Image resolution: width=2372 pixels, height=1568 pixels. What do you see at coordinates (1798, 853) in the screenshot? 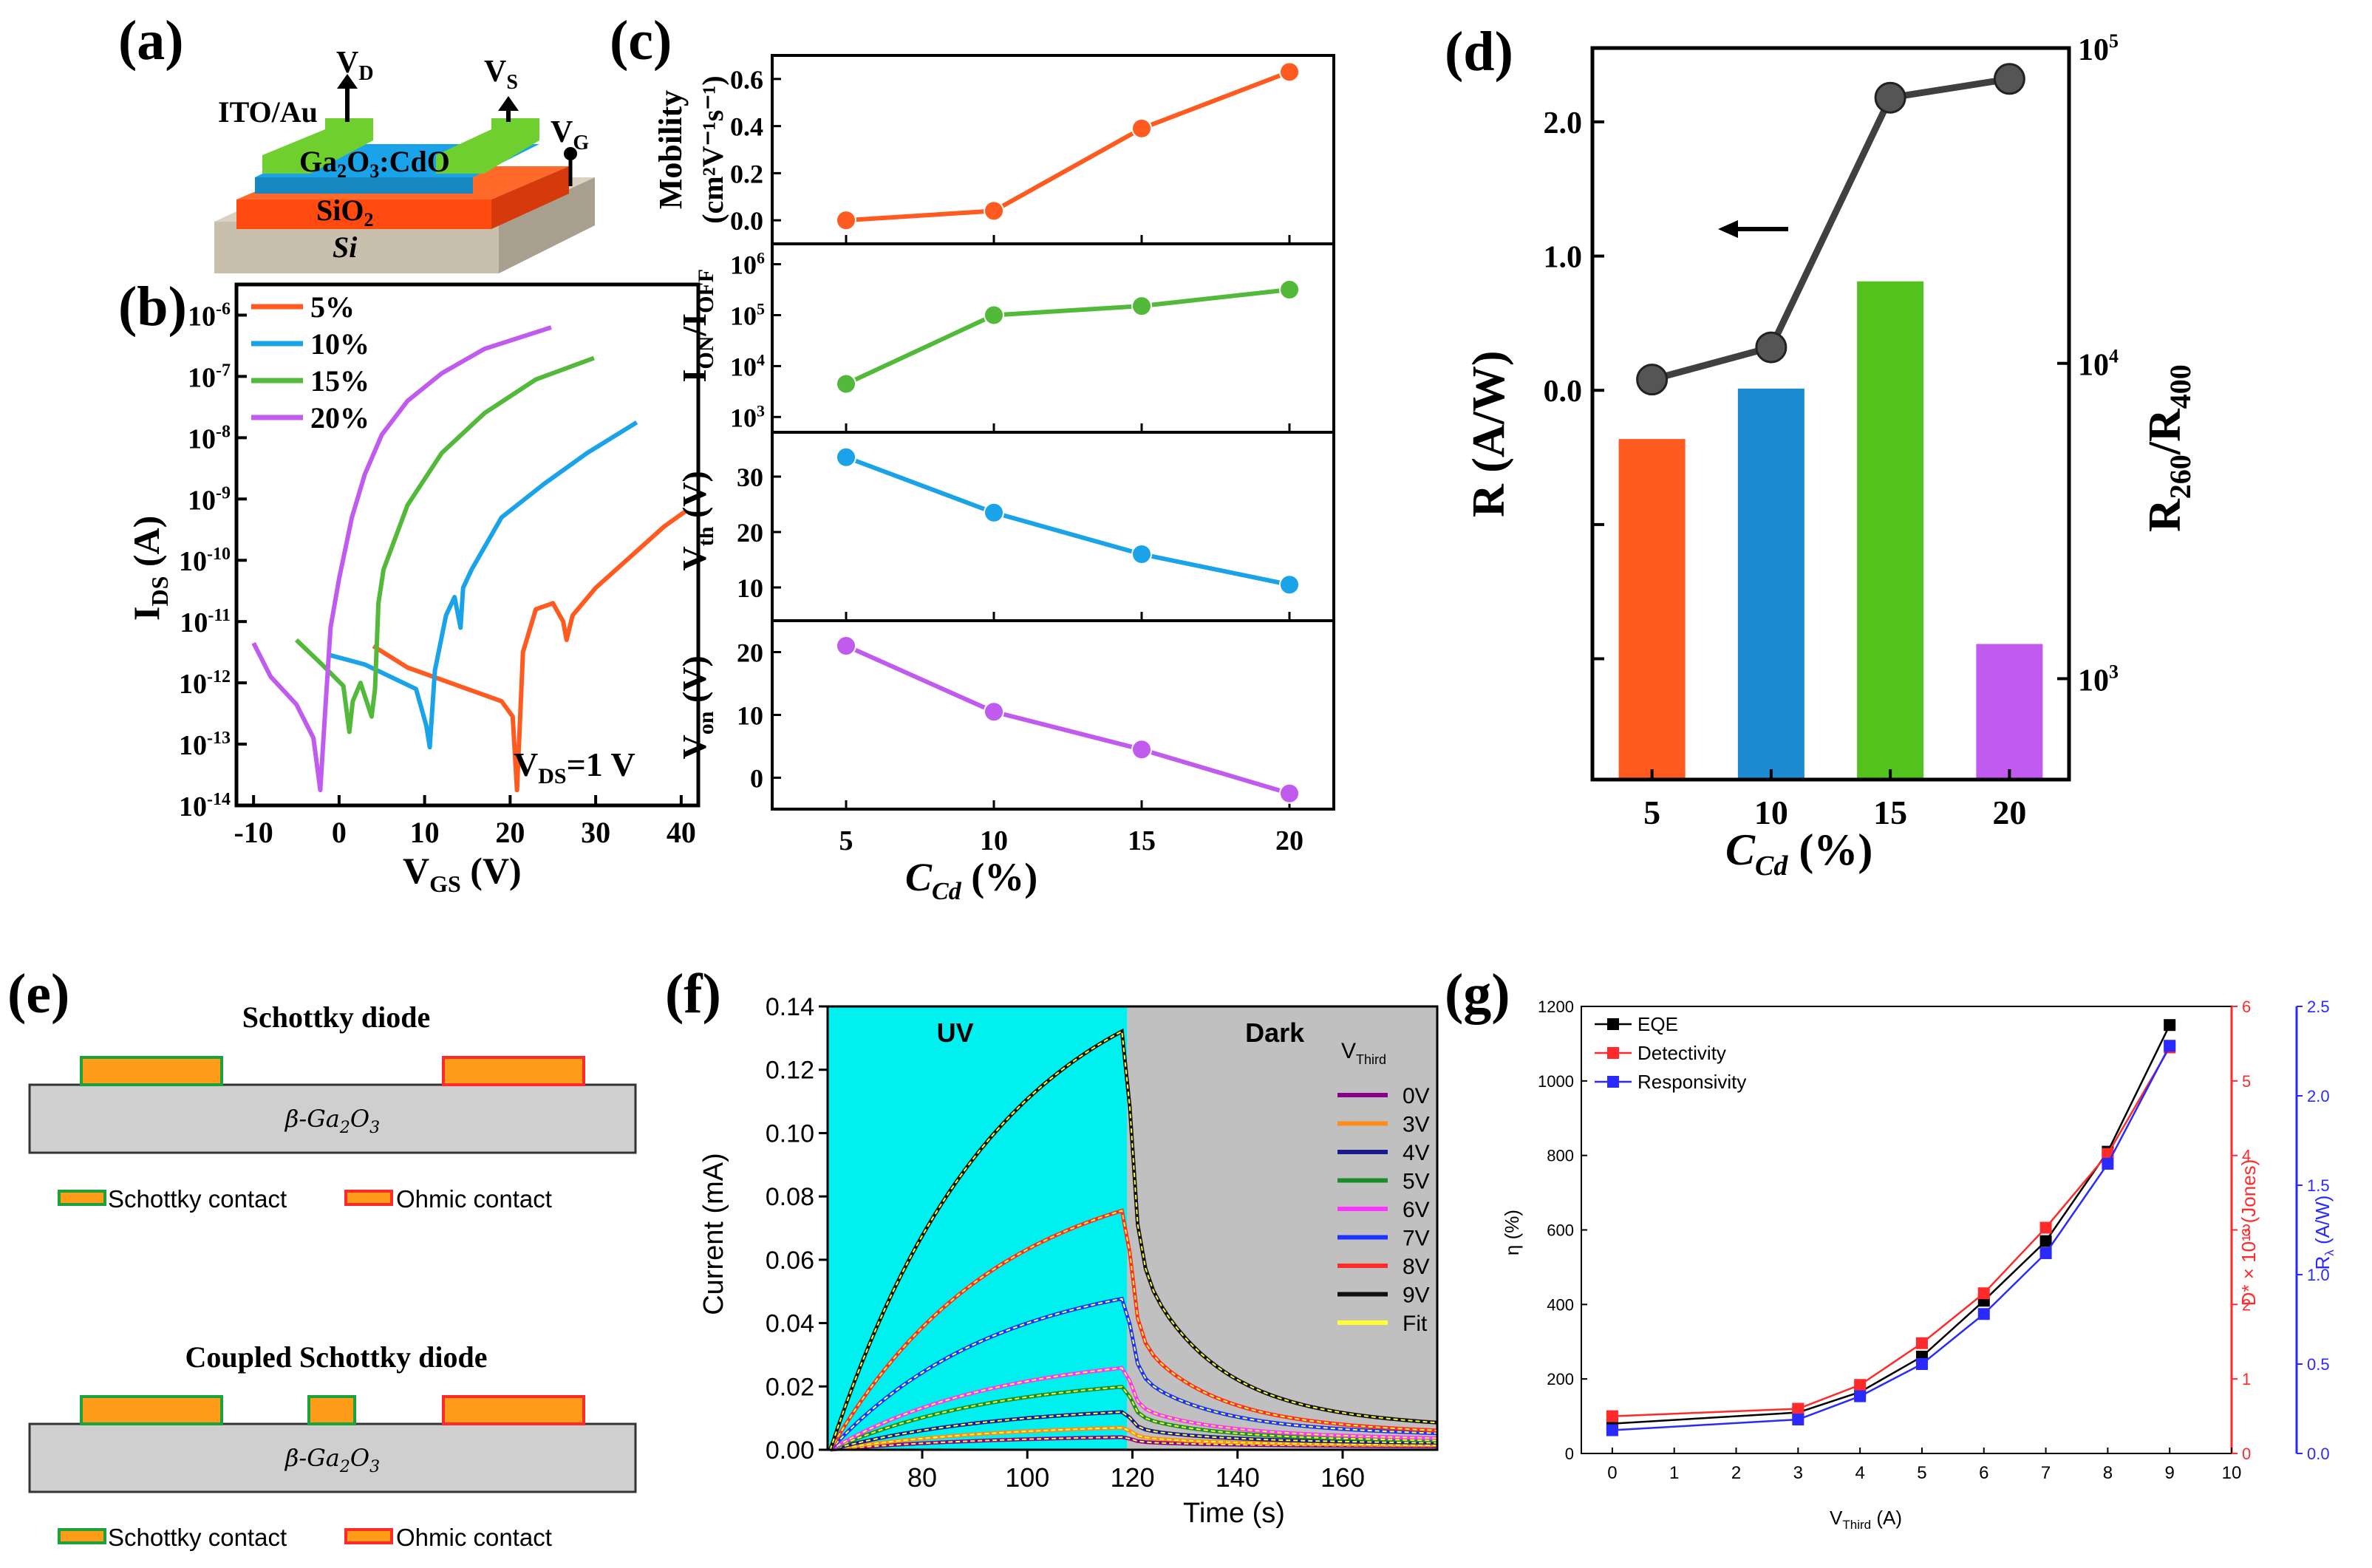
I see `panel-d-x-axis-label: CCd (%)` at bounding box center [1798, 853].